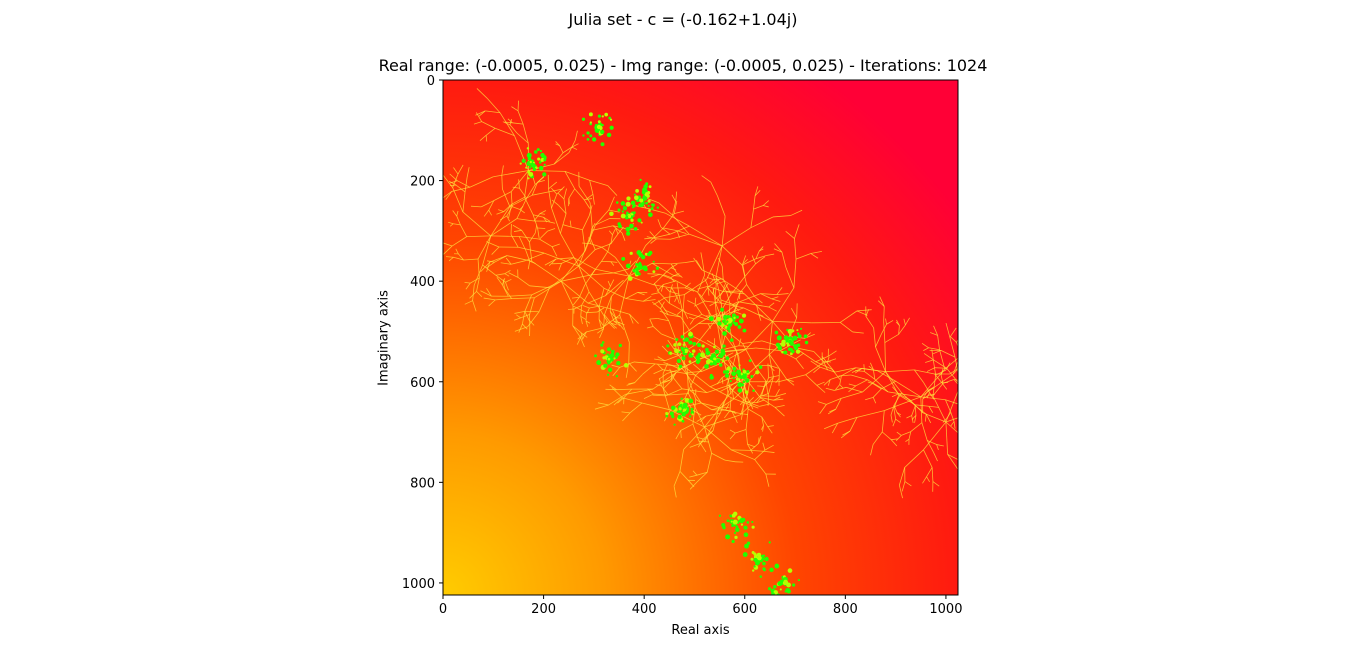 The width and height of the screenshot is (1366, 670). Describe the element at coordinates (431, 81) in the screenshot. I see `y-tick-label: 0` at that location.